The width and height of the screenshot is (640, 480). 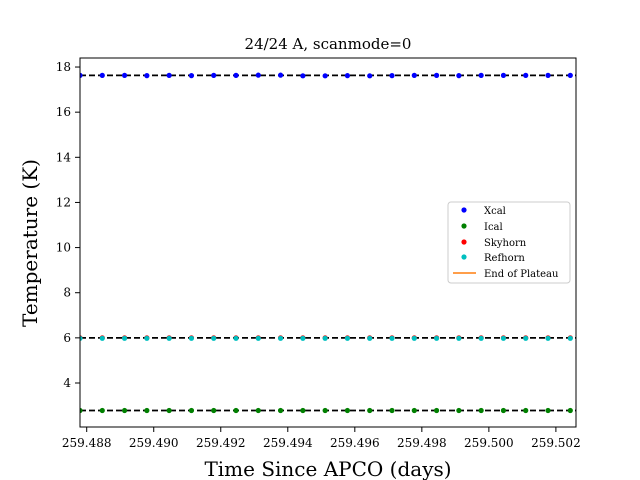 I want to click on y-tick-label-5: 14, so click(x=64, y=157).